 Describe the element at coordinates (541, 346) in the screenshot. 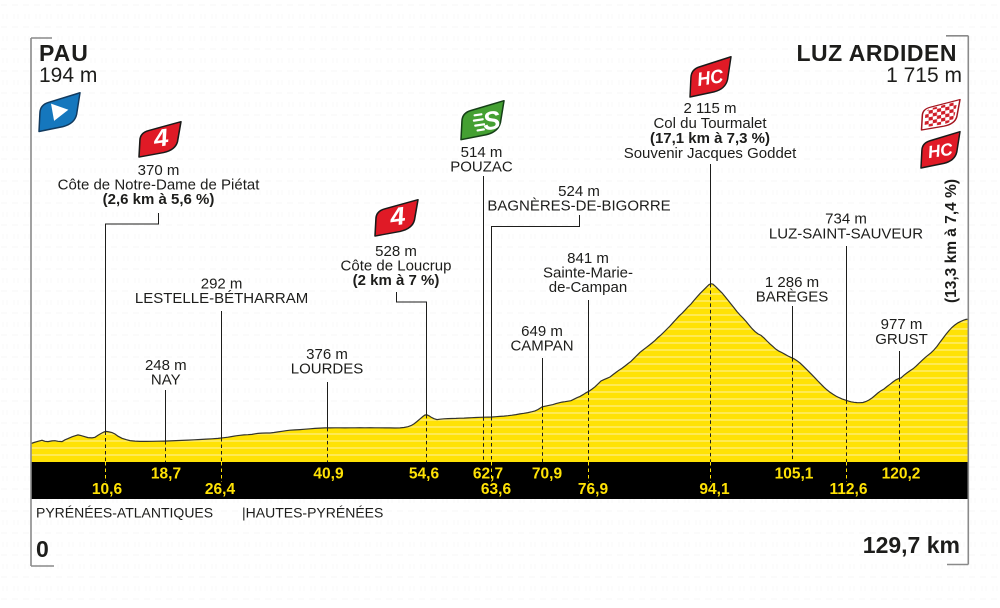

I see `svg-text: CAMPAN` at that location.